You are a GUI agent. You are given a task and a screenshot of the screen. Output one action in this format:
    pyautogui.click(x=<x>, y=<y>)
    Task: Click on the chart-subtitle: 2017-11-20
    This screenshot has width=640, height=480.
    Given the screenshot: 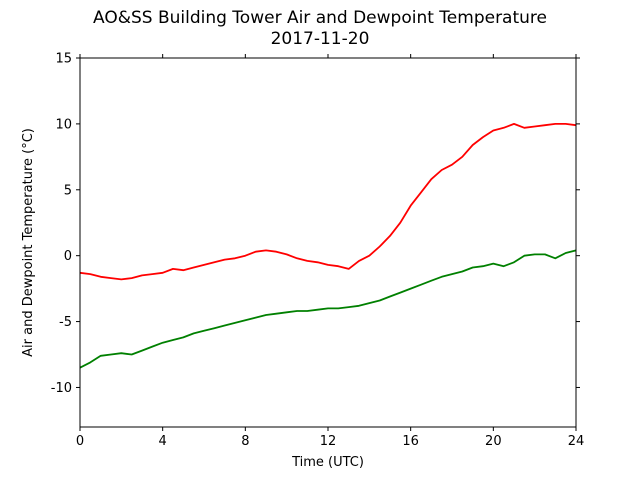 What is the action you would take?
    pyautogui.click(x=320, y=39)
    